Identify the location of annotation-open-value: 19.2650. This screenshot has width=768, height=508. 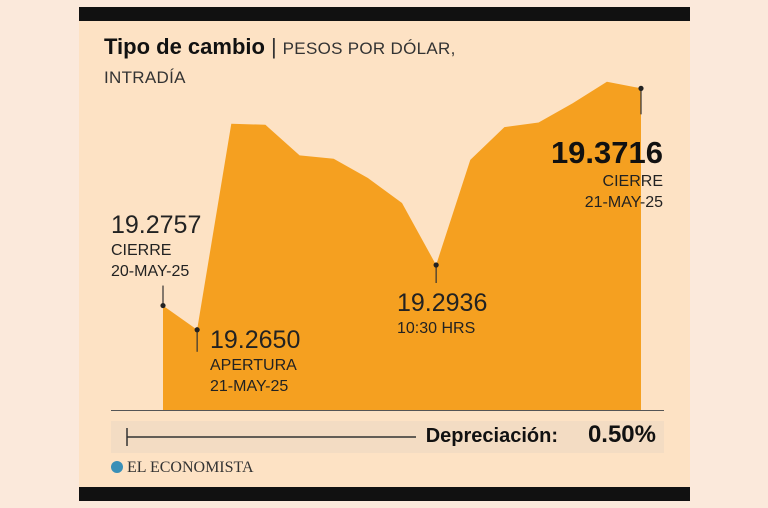
(255, 340).